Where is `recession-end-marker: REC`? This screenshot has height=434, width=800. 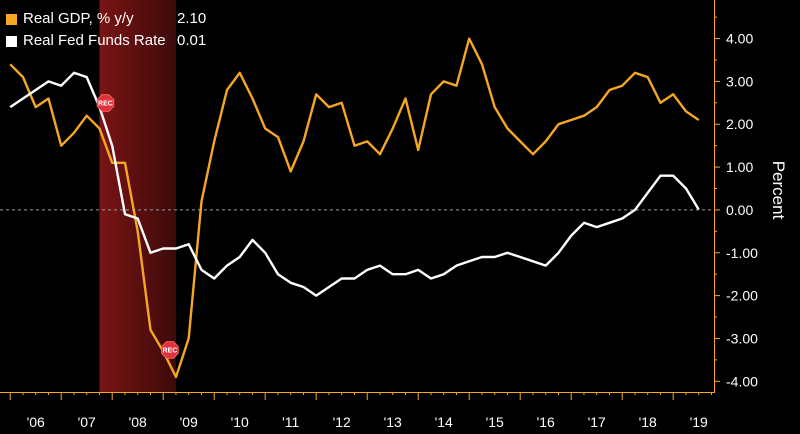 recession-end-marker: REC is located at coordinates (170, 350).